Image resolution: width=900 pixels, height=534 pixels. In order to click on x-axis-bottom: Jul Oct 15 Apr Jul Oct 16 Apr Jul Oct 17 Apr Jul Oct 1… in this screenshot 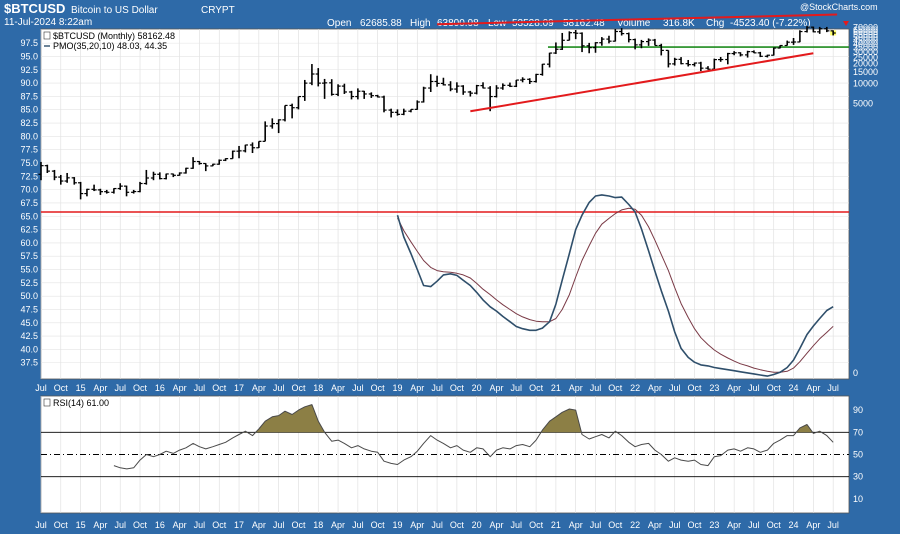, I will do `click(437, 525)`.